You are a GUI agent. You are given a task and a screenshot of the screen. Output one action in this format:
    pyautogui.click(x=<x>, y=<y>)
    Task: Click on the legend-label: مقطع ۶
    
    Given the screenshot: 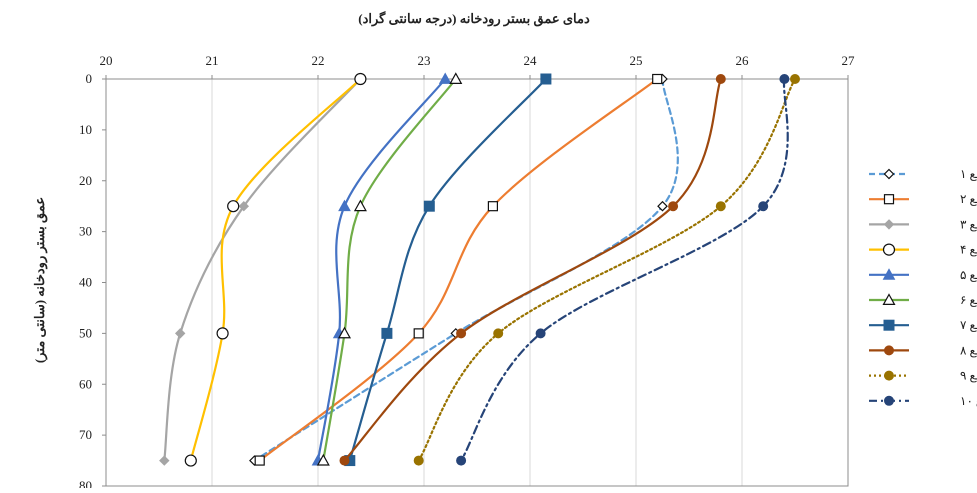 What is the action you would take?
    pyautogui.click(x=968, y=300)
    